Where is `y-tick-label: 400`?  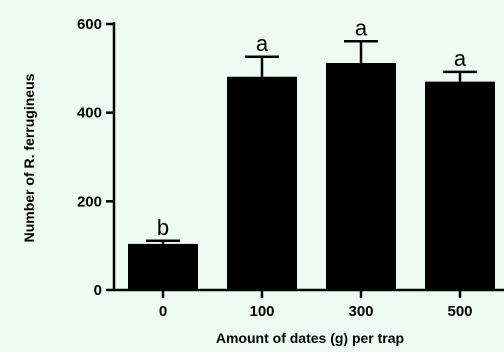
y-tick-label: 400 is located at coordinates (89, 113).